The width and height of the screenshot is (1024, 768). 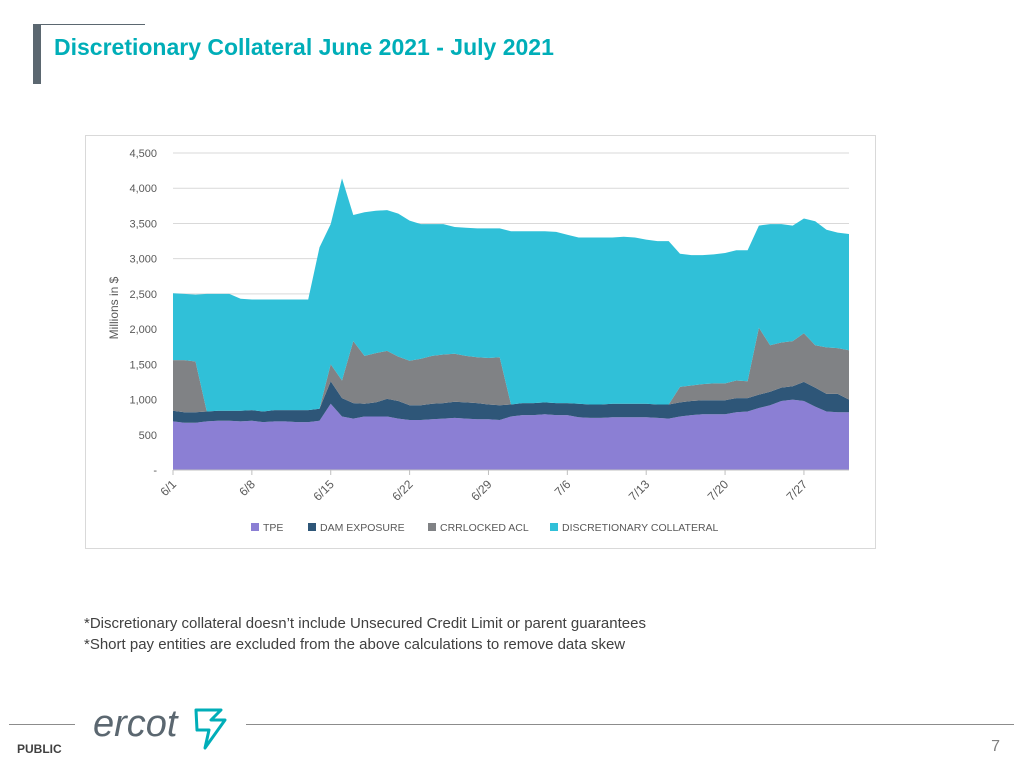 I want to click on legend-label: DISCRETIONARY COLLATERAL, so click(x=640, y=528).